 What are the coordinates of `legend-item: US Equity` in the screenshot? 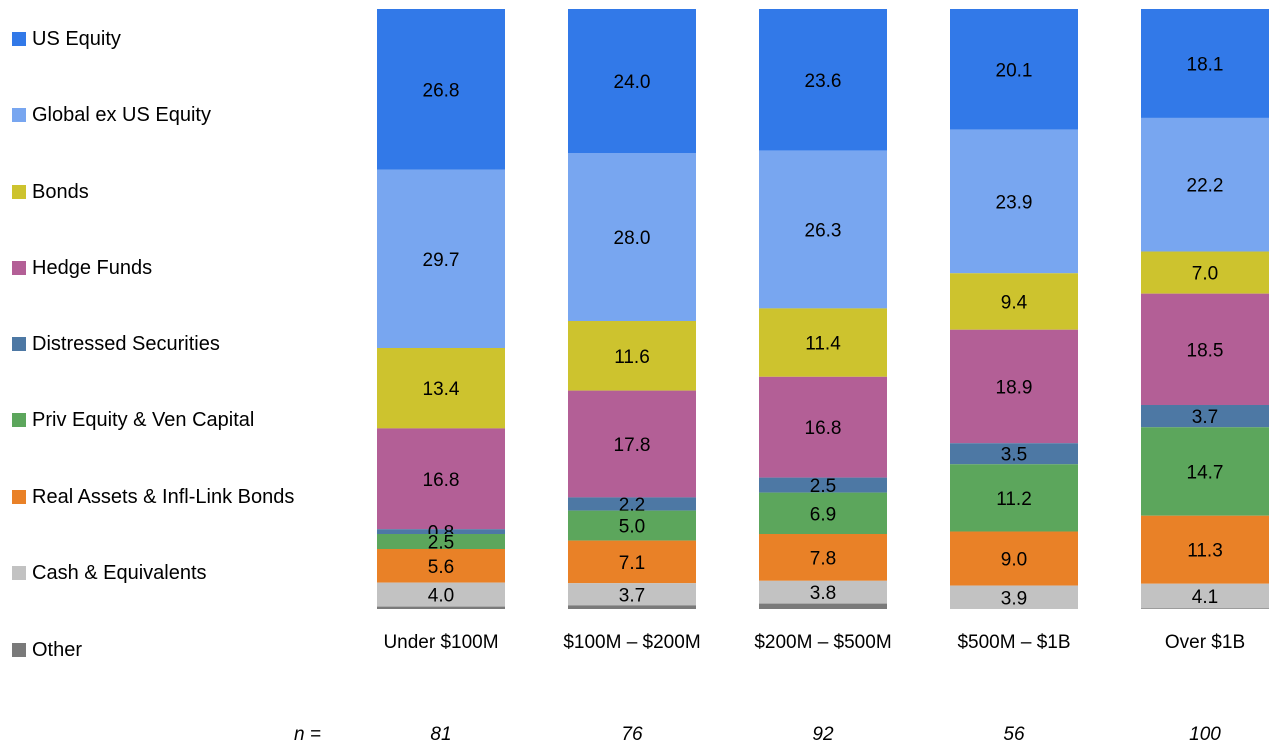 It's located at (66, 39).